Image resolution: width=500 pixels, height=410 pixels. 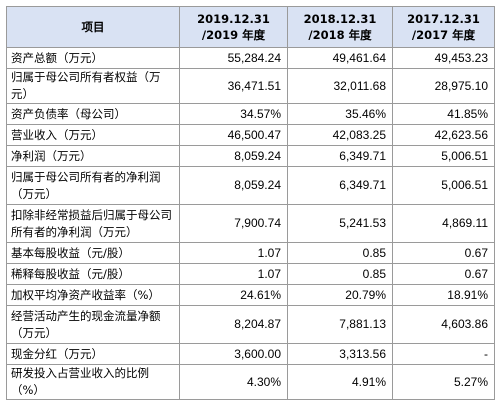 What do you see at coordinates (340, 86) in the screenshot?
I see `value-2018: 32,011.68` at bounding box center [340, 86].